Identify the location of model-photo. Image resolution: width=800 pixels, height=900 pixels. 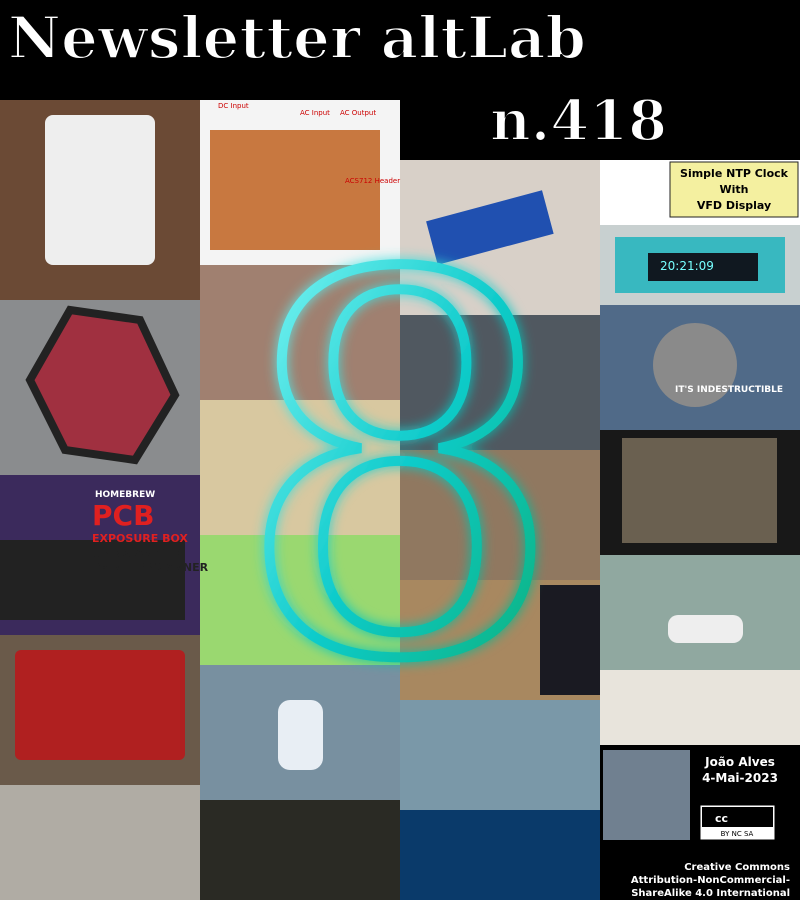
(500, 755).